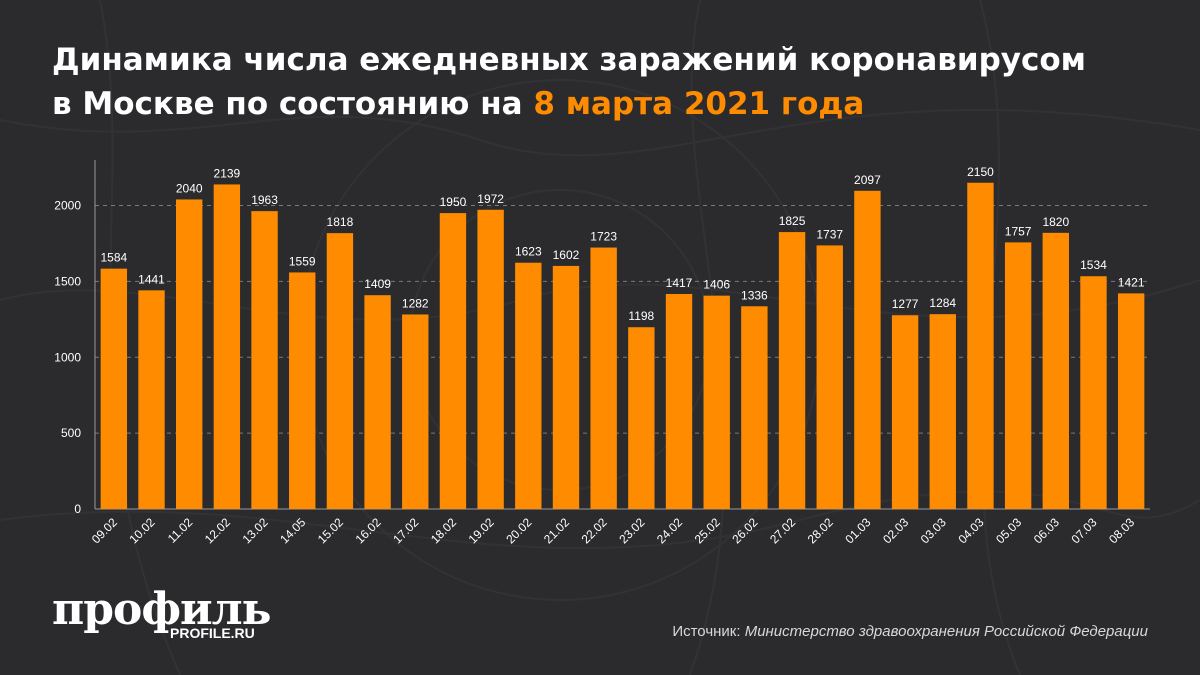 This screenshot has height=675, width=1200. Describe the element at coordinates (405, 530) in the screenshot. I see `x-tick-label: 17.02` at that location.